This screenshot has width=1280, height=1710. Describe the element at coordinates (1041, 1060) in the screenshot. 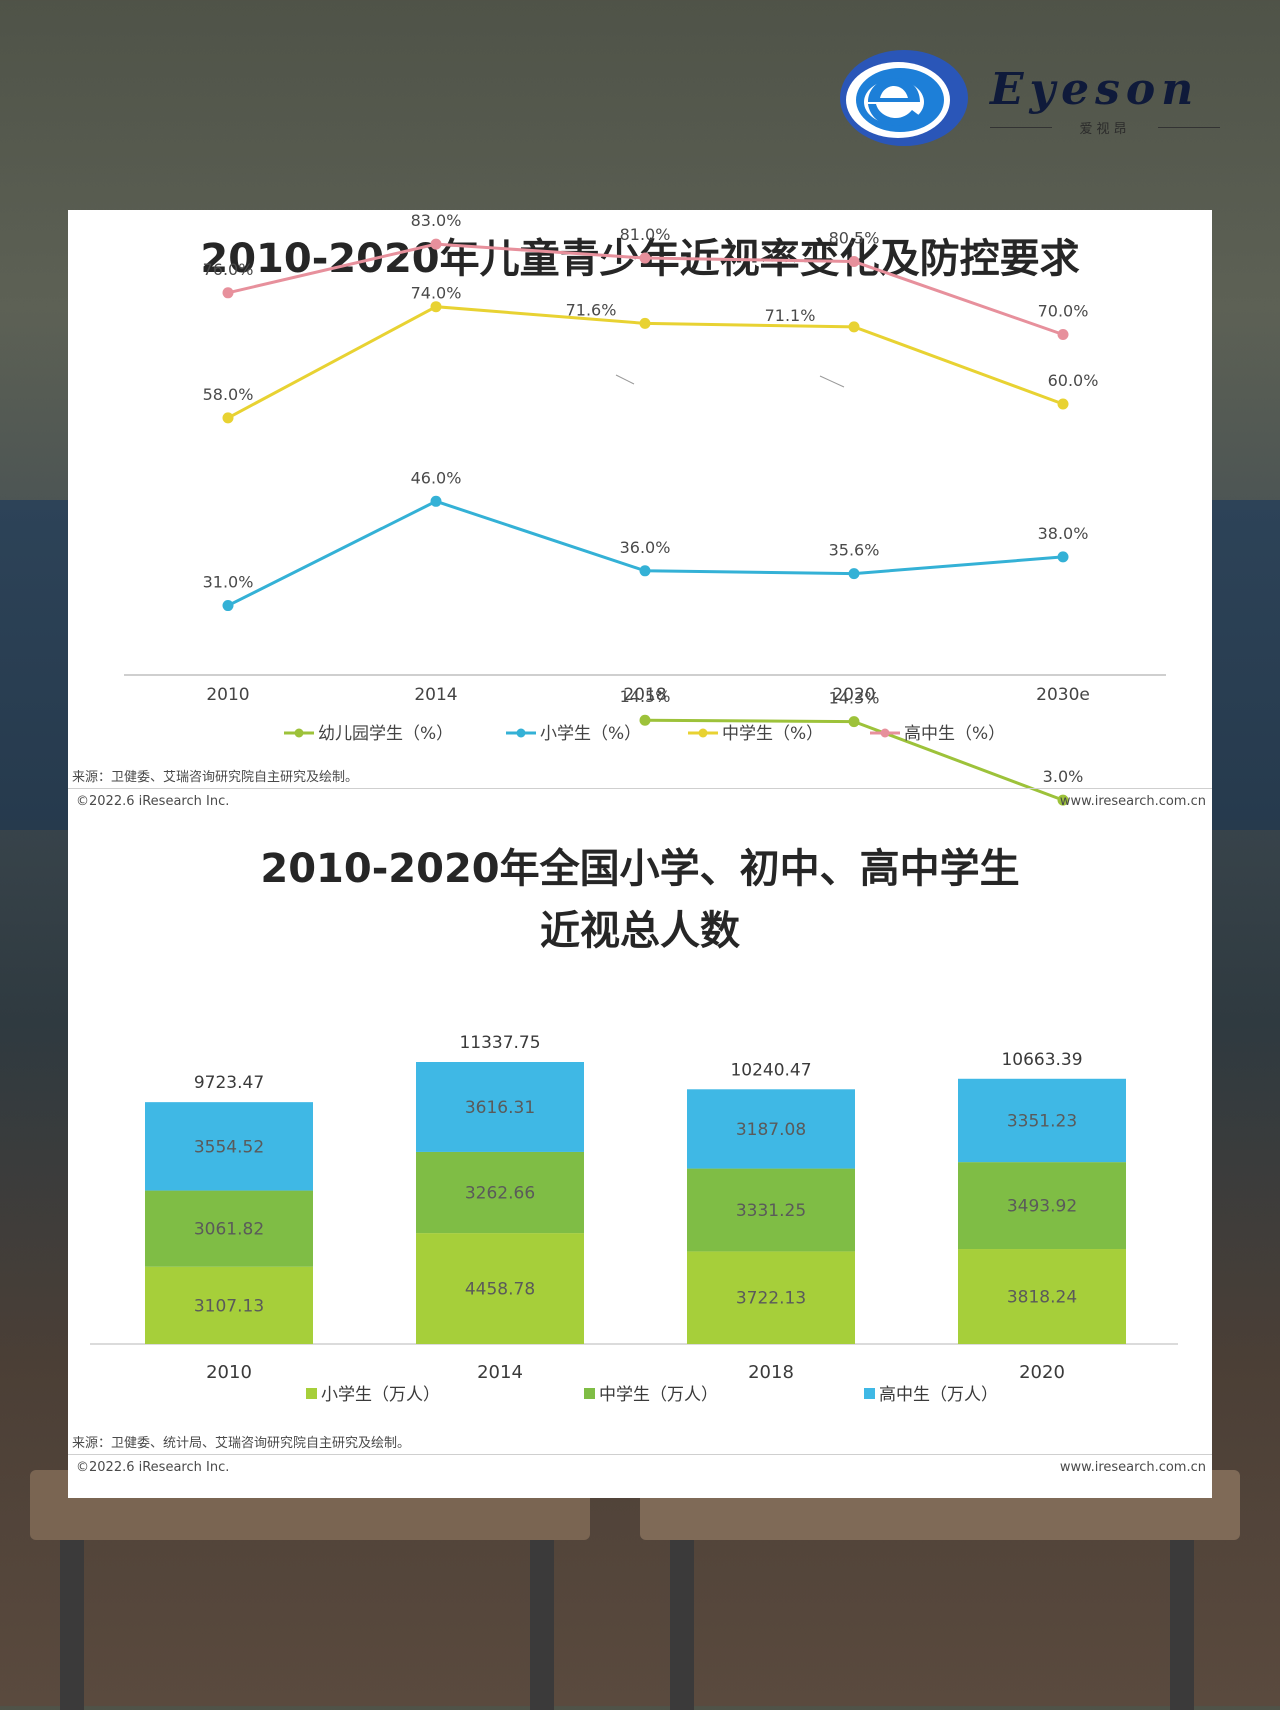

I see `bar-total-label: 10663.39` at that location.